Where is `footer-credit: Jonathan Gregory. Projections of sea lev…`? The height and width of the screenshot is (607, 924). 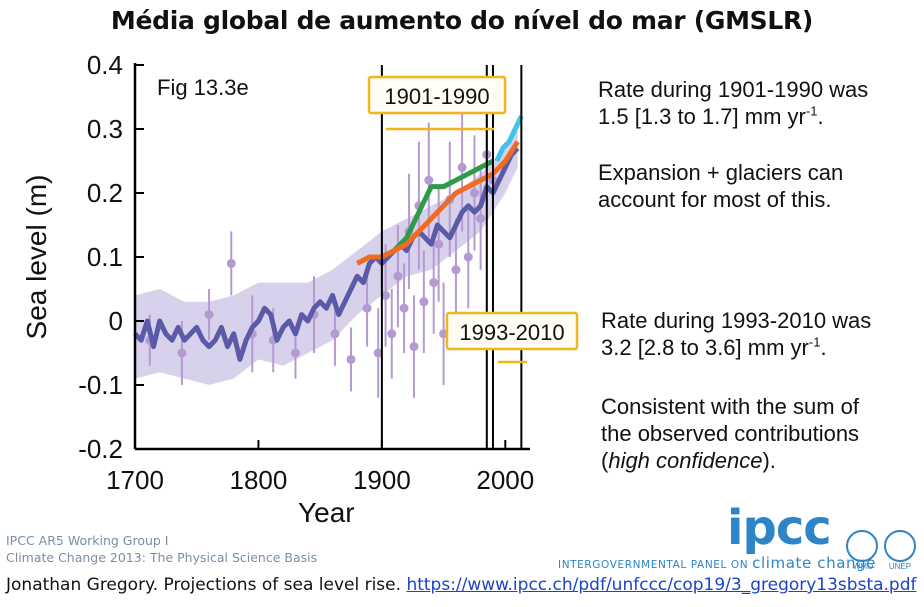 footer-credit: Jonathan Gregory. Projections of sea lev… is located at coordinates (461, 585).